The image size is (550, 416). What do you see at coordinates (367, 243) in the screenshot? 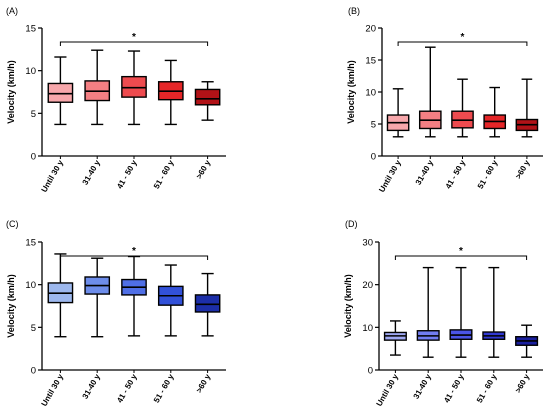
I see `y-tick-label: 30` at bounding box center [367, 243].